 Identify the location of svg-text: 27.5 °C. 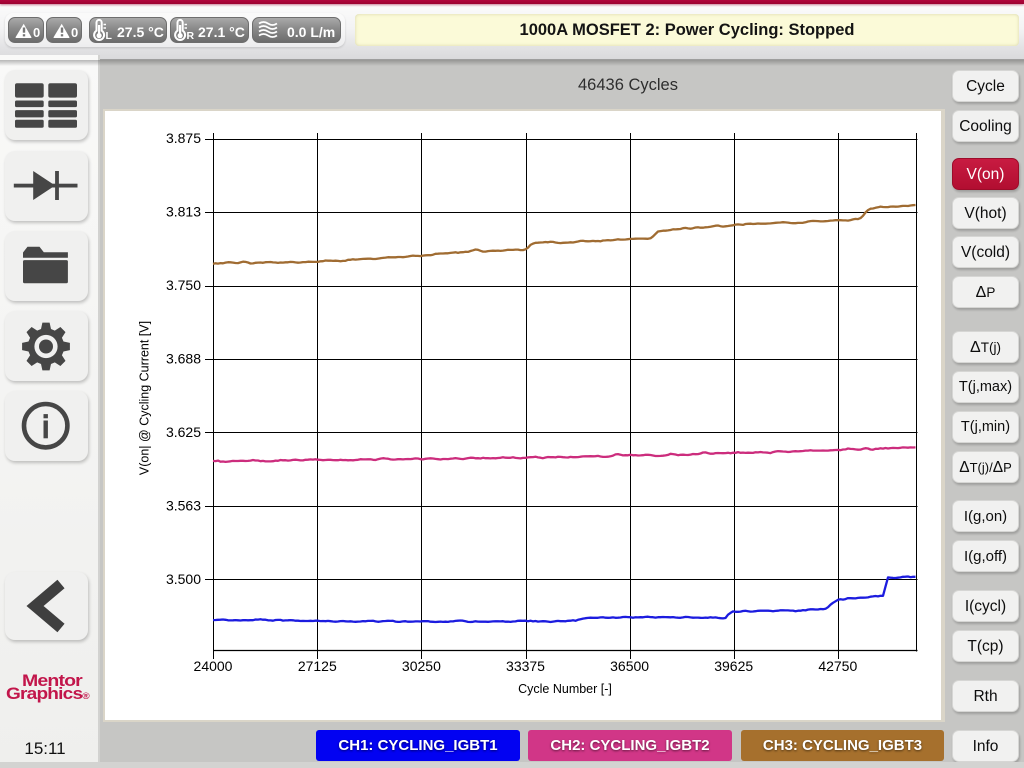
(140, 32).